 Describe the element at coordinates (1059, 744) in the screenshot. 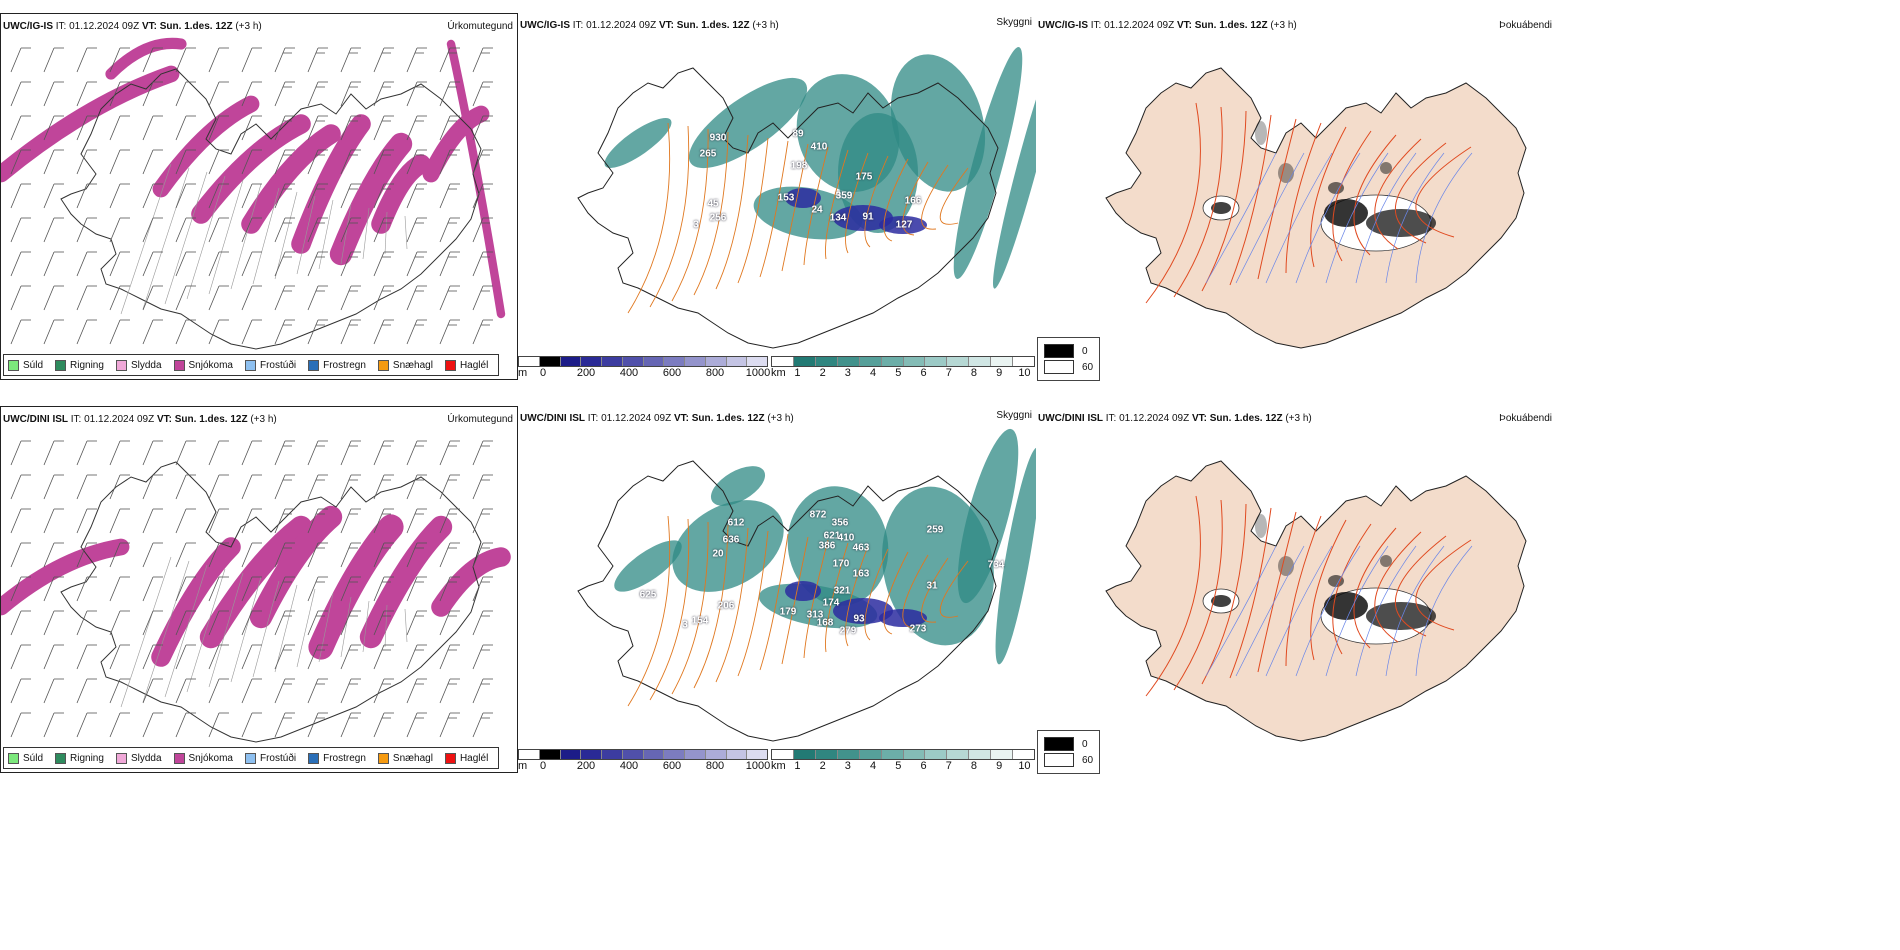

I see `fog-legend-swatch` at that location.